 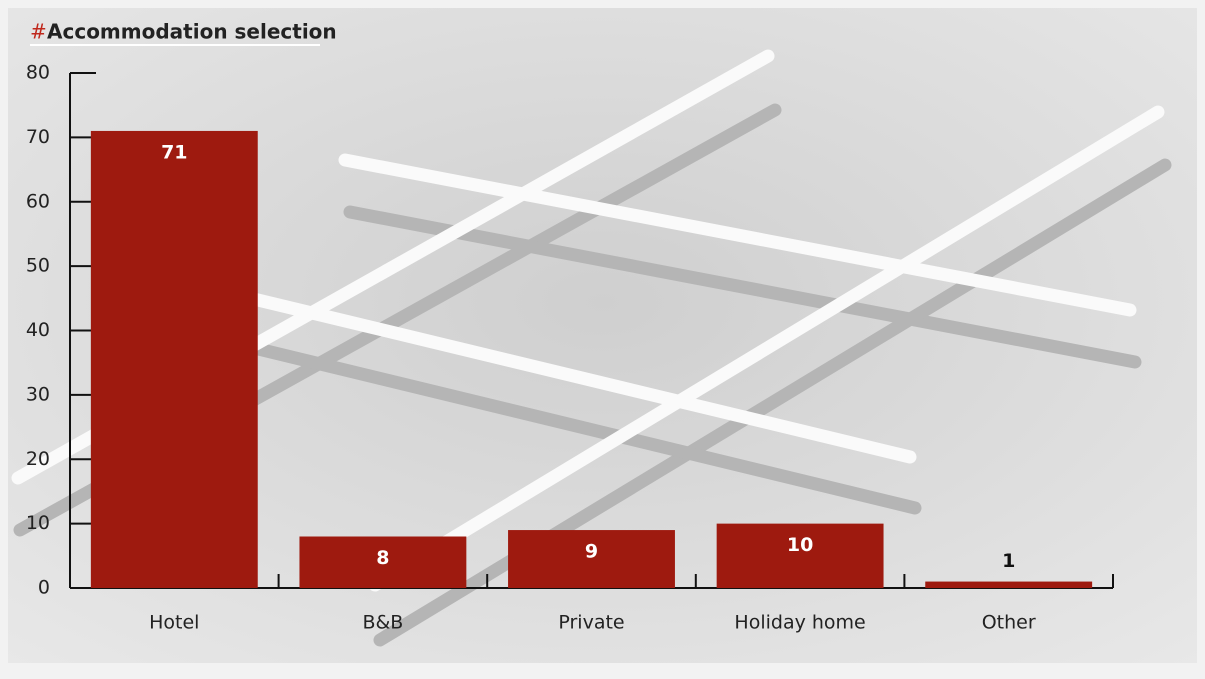 I want to click on y-tick-label: 50, so click(x=38, y=266).